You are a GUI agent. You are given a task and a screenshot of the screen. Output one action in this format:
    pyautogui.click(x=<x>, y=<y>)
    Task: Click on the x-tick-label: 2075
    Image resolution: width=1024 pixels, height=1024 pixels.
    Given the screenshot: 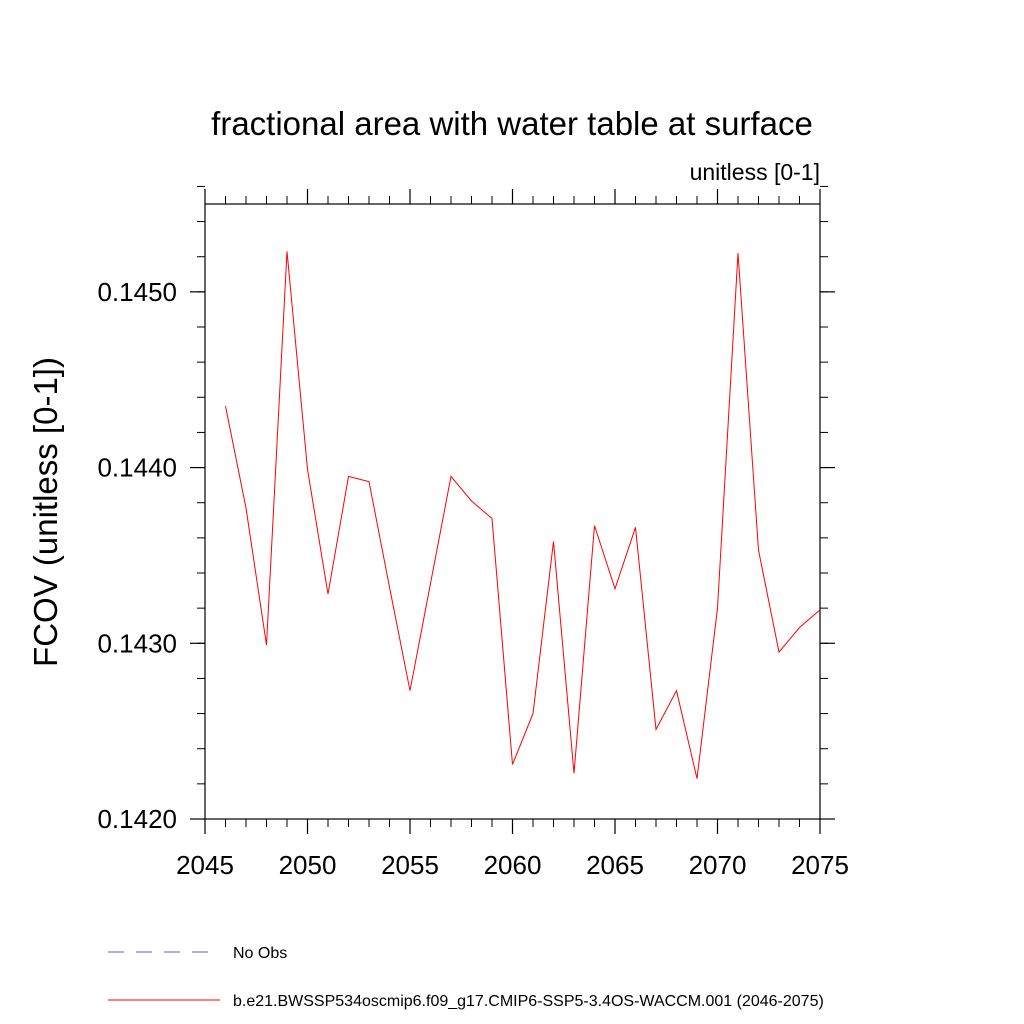 What is the action you would take?
    pyautogui.click(x=820, y=865)
    